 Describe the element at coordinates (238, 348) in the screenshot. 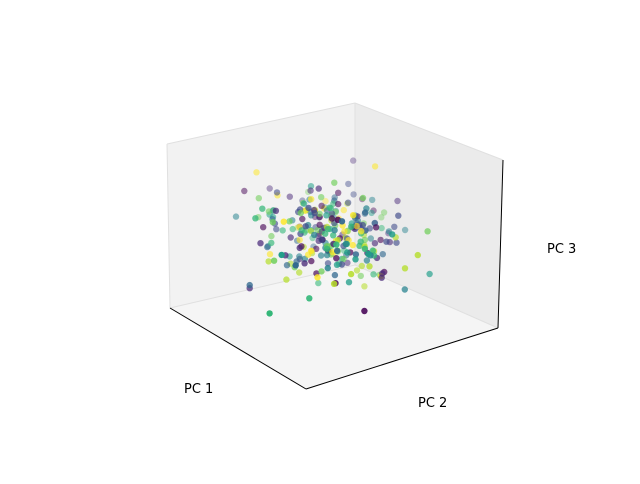

I see `x-axis-line` at that location.